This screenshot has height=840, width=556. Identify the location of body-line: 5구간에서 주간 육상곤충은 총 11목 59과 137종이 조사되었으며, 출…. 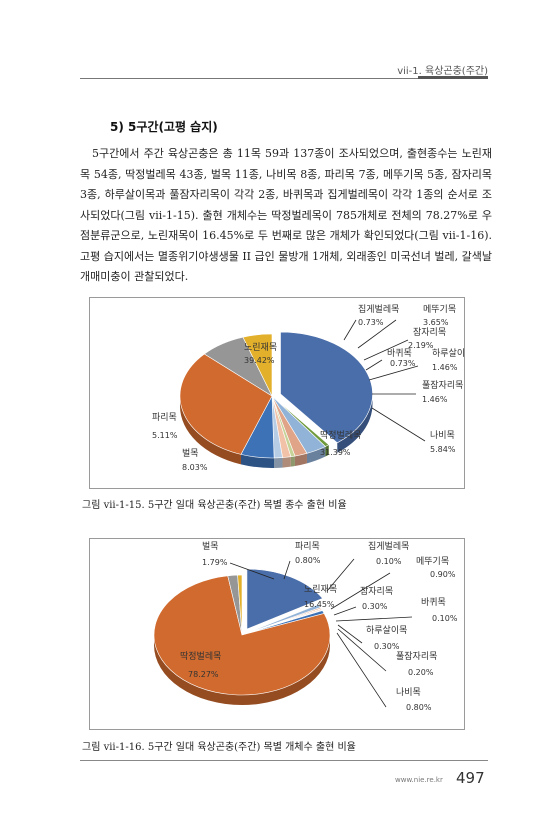
(292, 153).